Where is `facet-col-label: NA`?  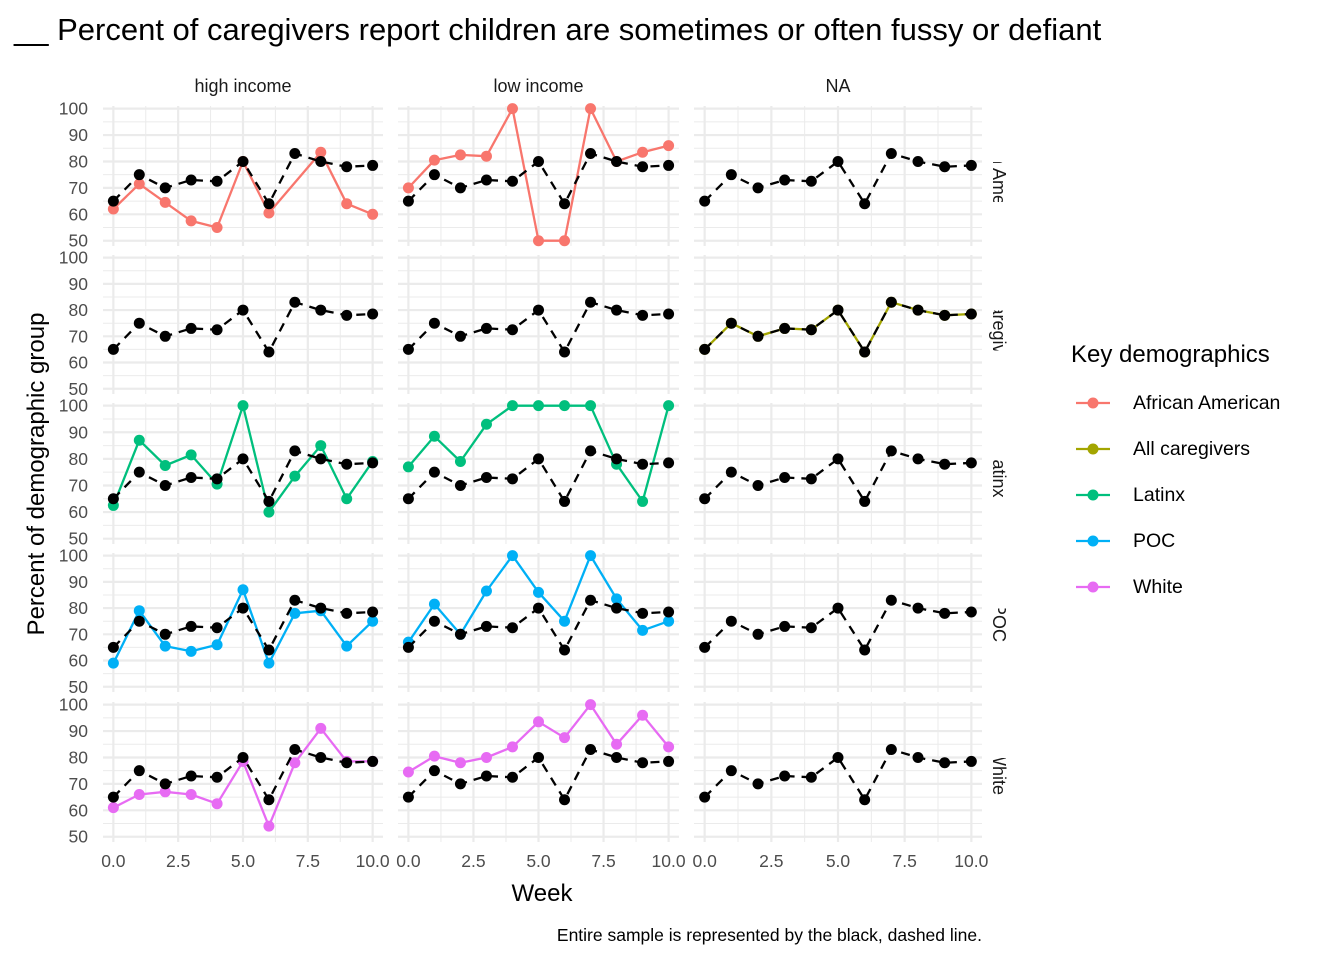
facet-col-label: NA is located at coordinates (837, 86).